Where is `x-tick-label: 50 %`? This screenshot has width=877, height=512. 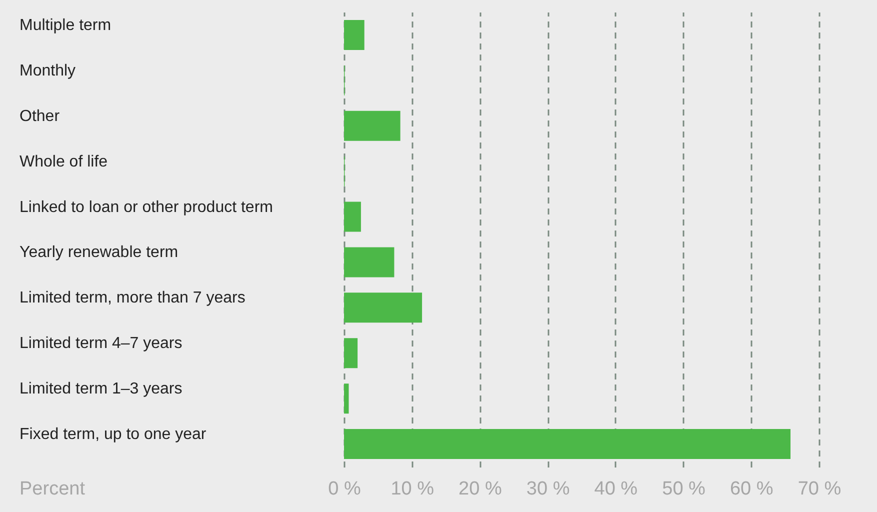 x-tick-label: 50 % is located at coordinates (684, 489).